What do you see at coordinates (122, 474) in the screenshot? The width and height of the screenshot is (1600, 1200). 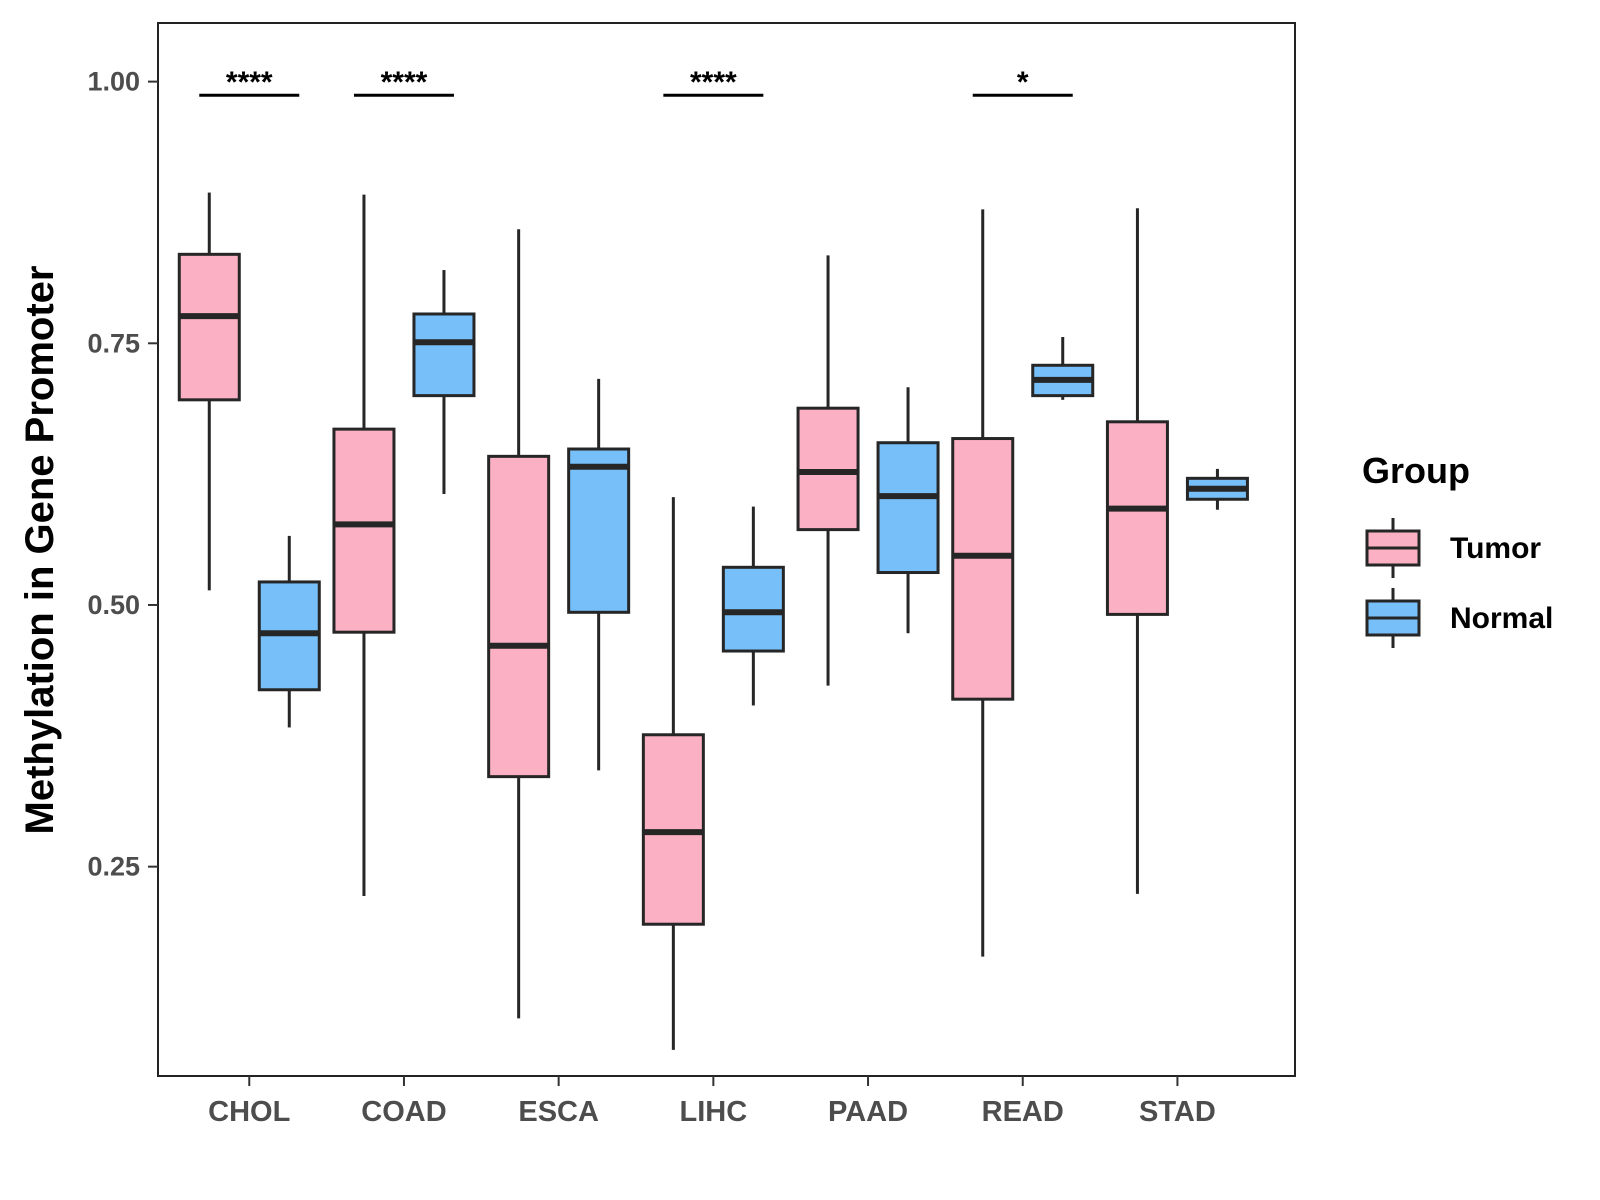 I see `y-axis: 0.25 0.50 0.75 1.00` at bounding box center [122, 474].